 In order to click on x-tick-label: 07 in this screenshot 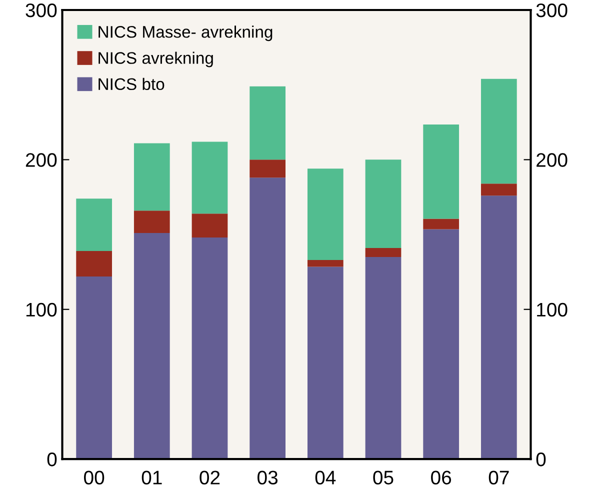, I will do `click(498, 477)`.